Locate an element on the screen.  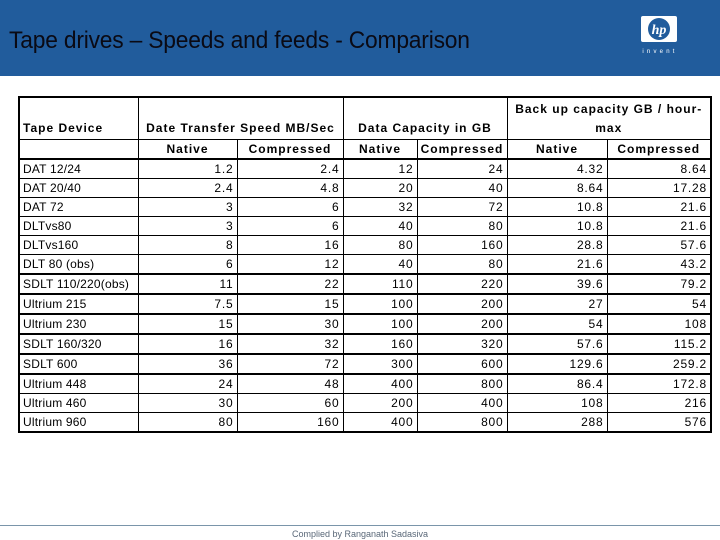
cell-speed-compressed: 30 is located at coordinates (290, 324).